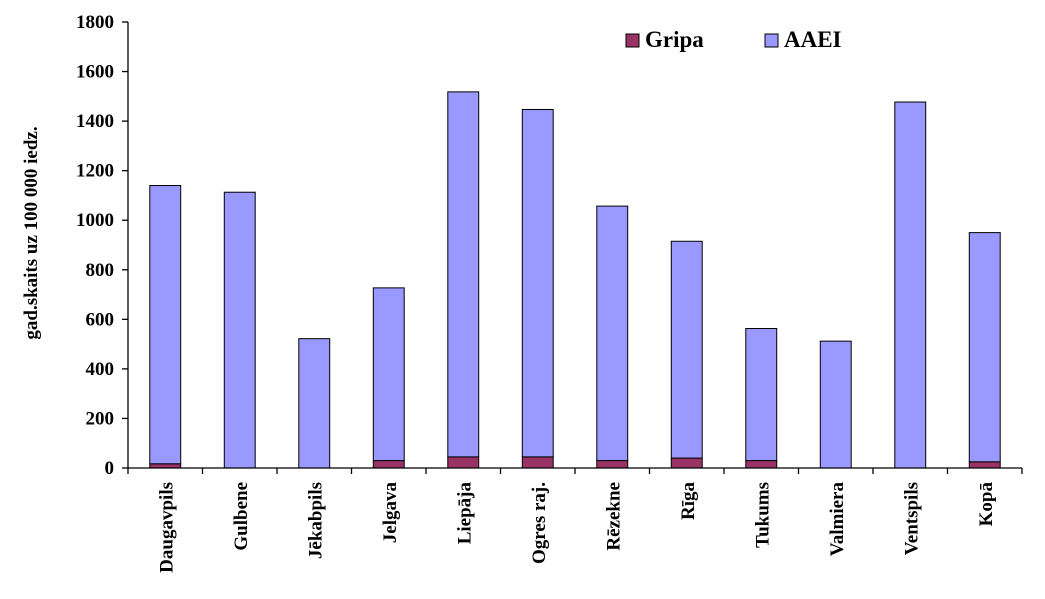  I want to click on x-tick-label: Valmiera, so click(837, 519).